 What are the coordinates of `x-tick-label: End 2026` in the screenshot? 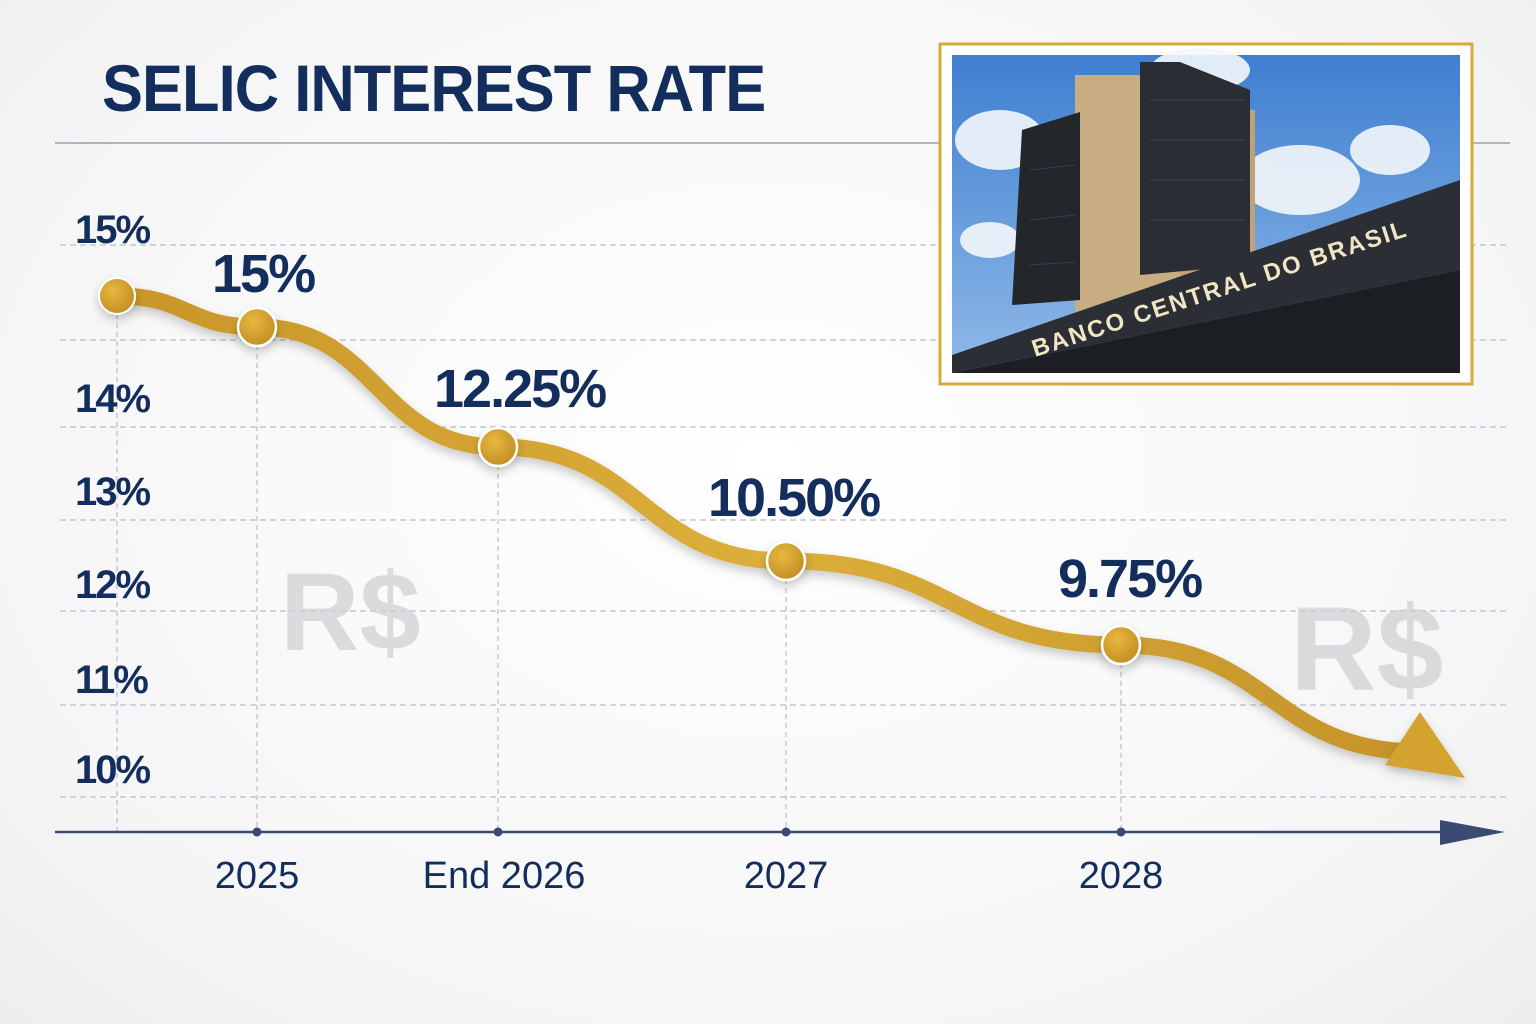 It's located at (504, 876).